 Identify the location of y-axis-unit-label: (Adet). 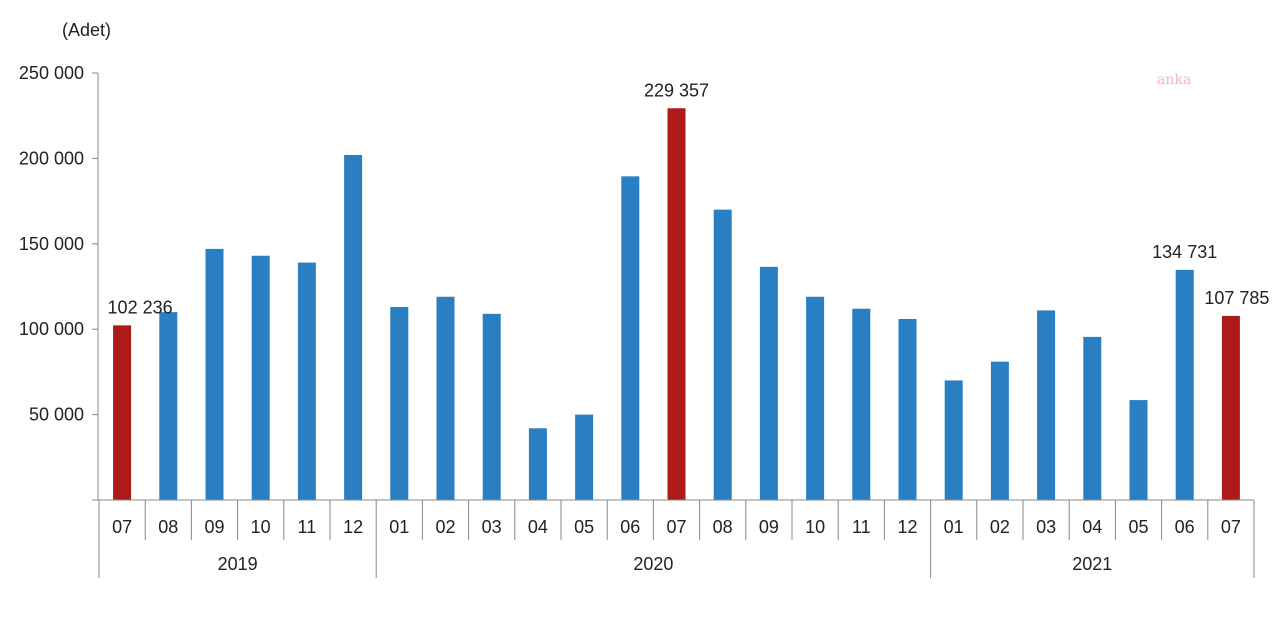
(87, 30).